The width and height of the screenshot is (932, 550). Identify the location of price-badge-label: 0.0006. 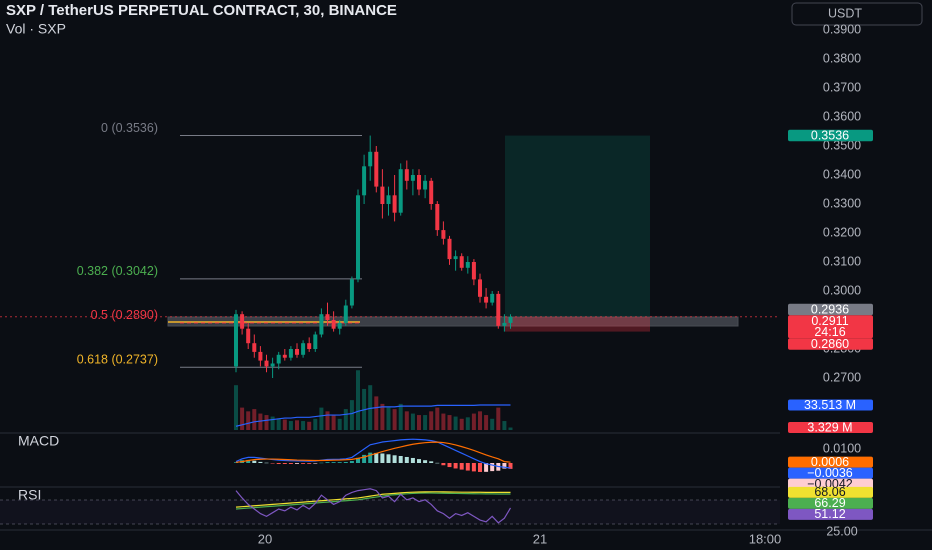
(830, 462).